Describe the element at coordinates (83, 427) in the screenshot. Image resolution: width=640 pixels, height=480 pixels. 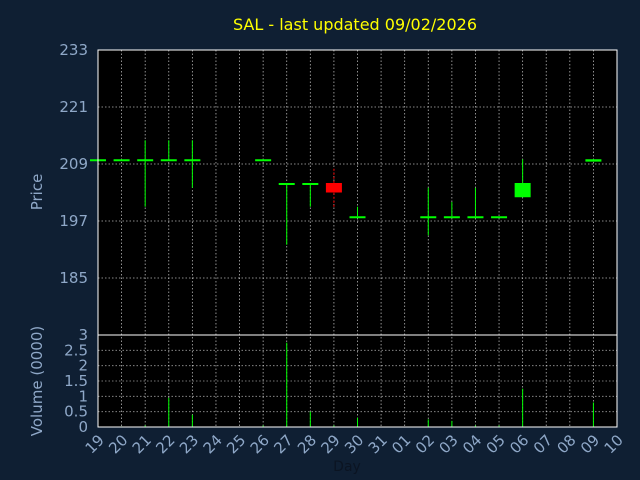
I see `volume-tick-label: 0` at that location.